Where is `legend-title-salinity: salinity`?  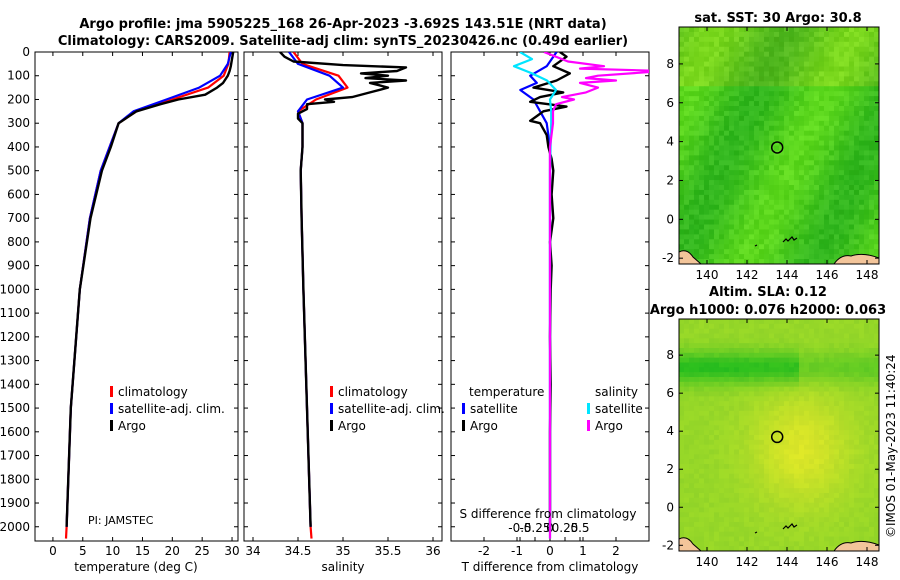
legend-title-salinity: salinity is located at coordinates (616, 392).